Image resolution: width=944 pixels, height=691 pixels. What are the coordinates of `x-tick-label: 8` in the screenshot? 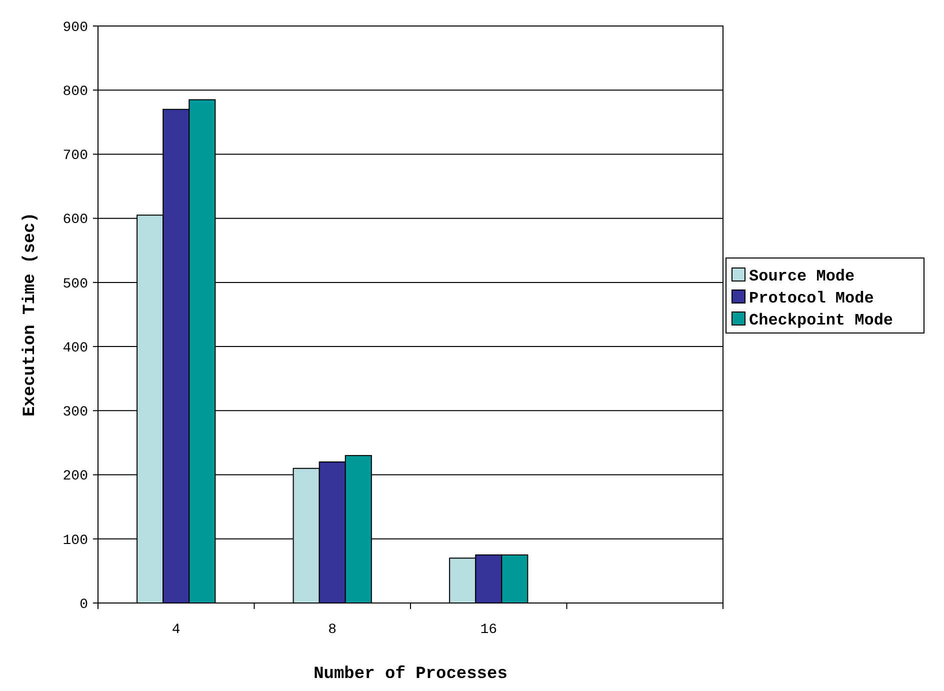 It's located at (332, 630).